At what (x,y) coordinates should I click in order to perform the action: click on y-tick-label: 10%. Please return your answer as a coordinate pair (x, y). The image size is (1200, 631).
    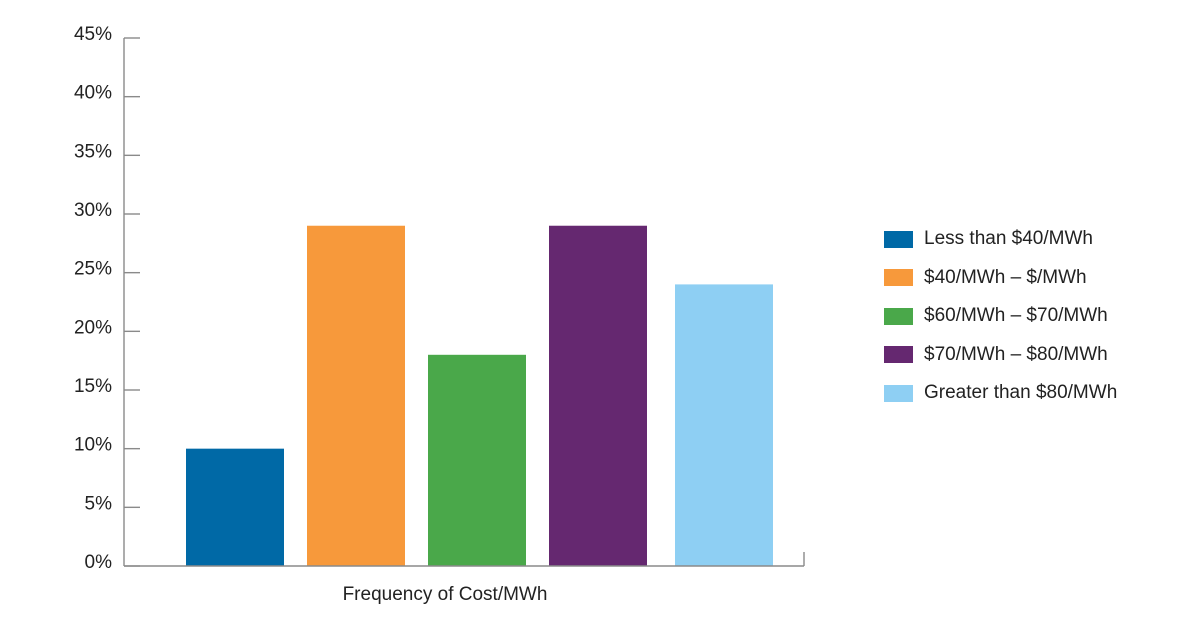
    Looking at the image, I should click on (93, 445).